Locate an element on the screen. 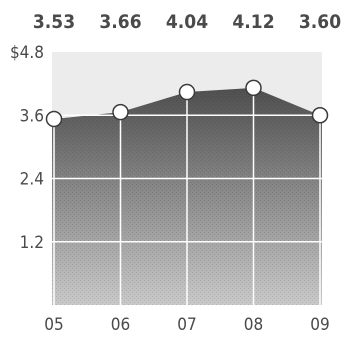 This screenshot has height=337, width=360. value-label-05: 3.53 is located at coordinates (54, 22).